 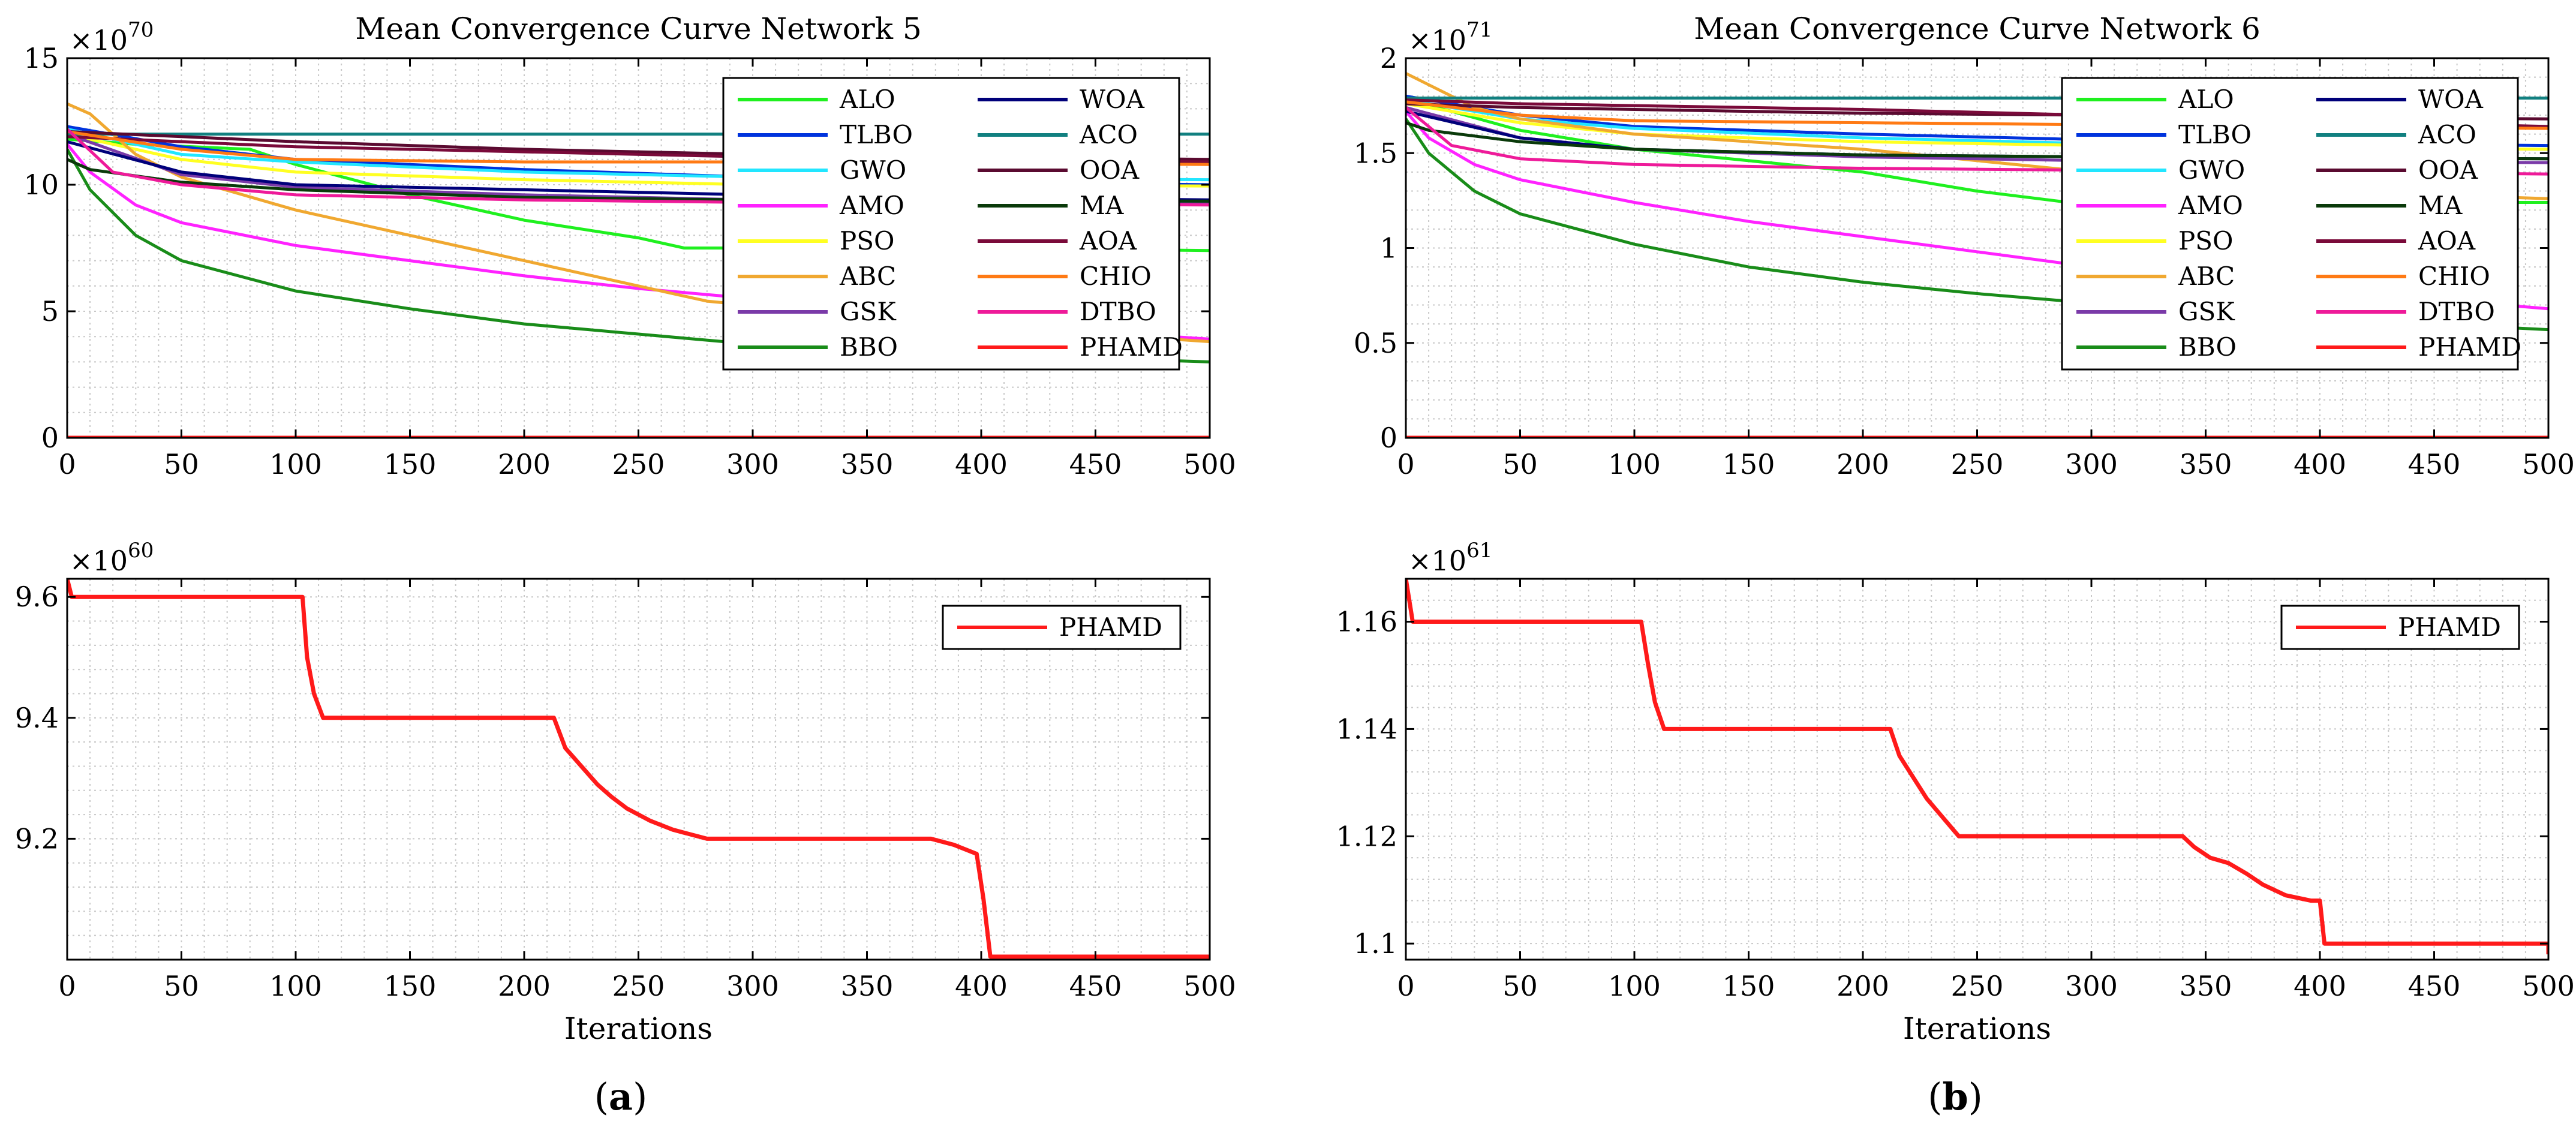 What do you see at coordinates (1376, 343) in the screenshot?
I see `y-tick-label: 0.5` at bounding box center [1376, 343].